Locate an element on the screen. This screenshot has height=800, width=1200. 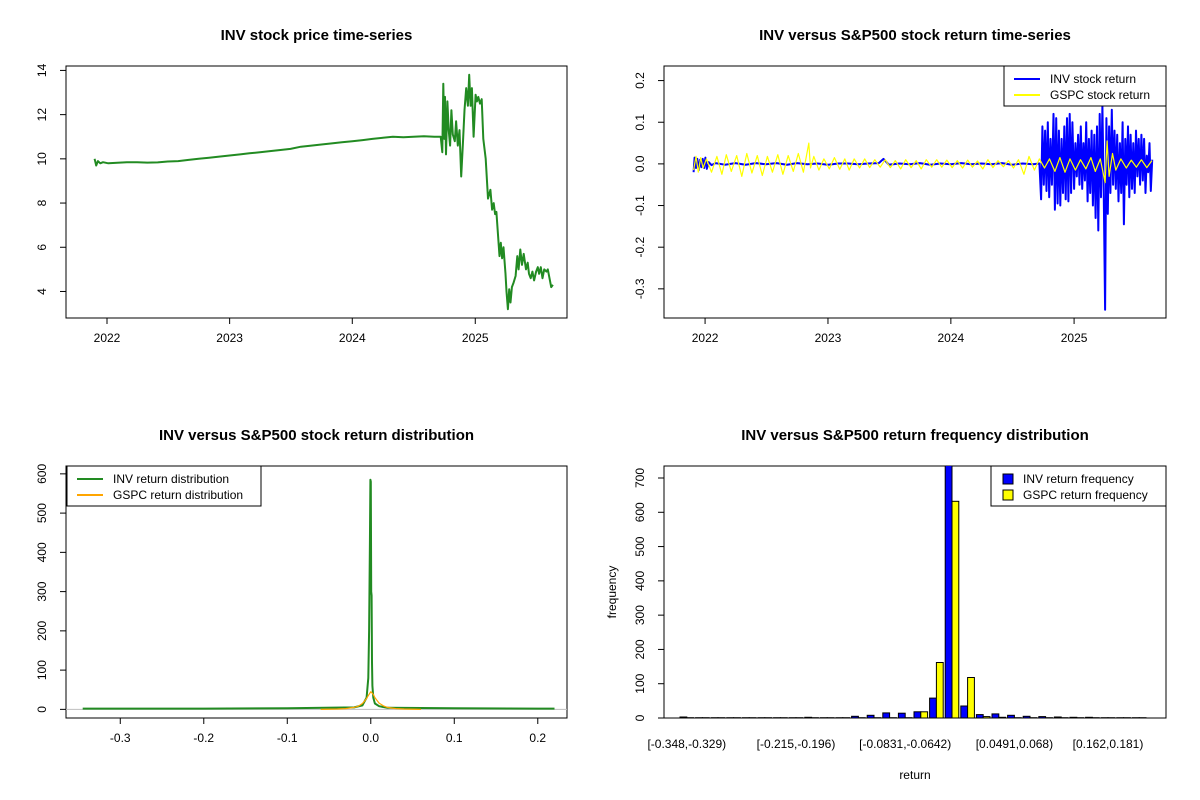
y-tick-label: 600 is located at coordinates (640, 512).